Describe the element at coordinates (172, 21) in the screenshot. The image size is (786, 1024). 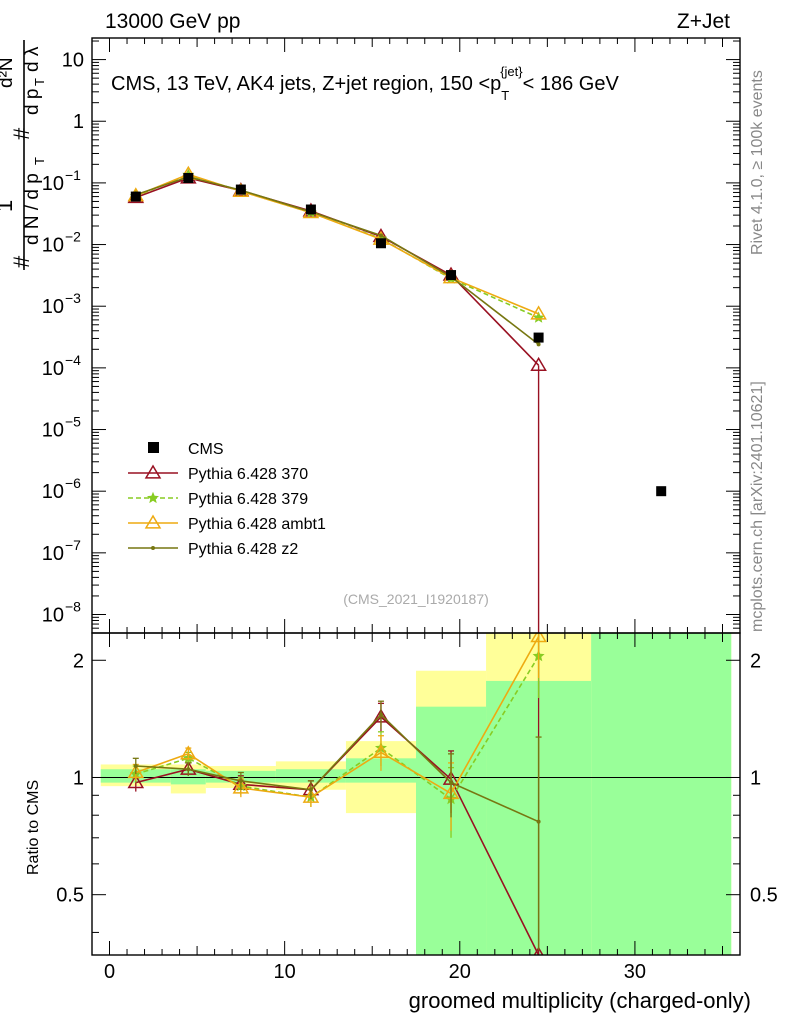
I see `header-energy: 13000 GeV pp` at that location.